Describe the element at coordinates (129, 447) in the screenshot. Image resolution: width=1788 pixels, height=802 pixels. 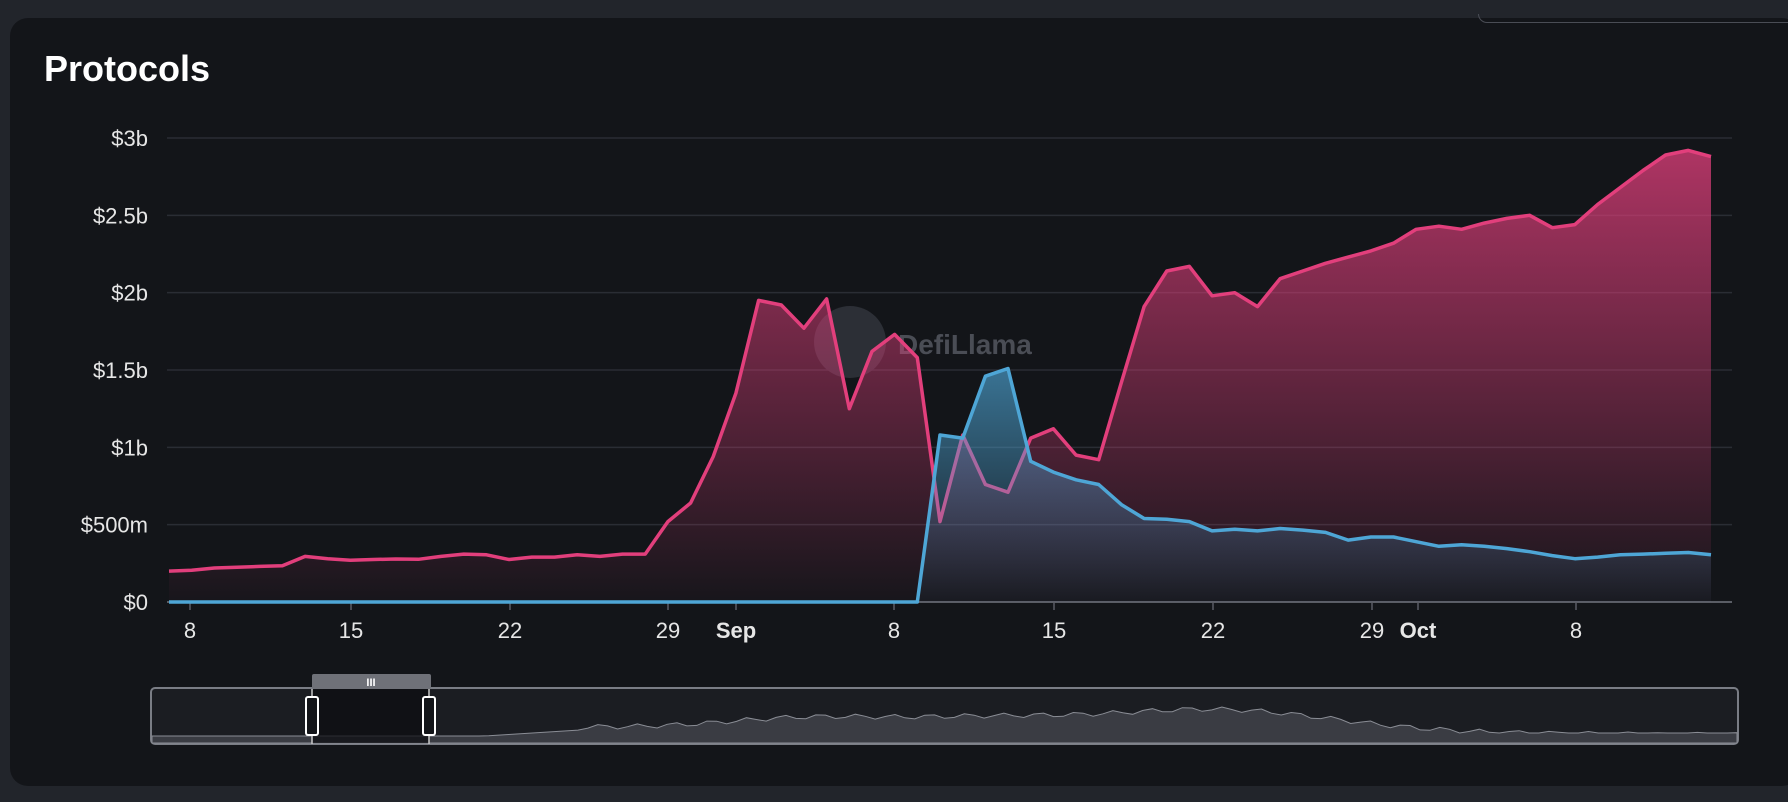
I see `y-tick-label: $1b` at that location.